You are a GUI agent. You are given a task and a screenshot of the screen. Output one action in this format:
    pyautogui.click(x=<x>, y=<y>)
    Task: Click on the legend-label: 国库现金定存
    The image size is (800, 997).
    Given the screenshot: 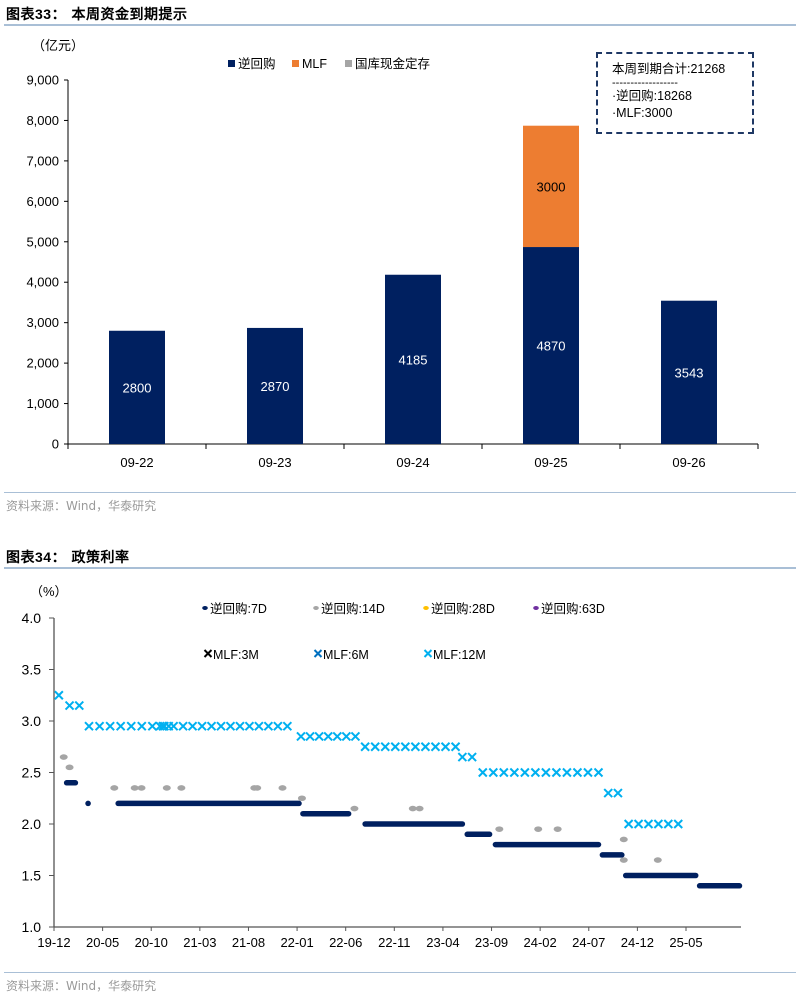 What is the action you would take?
    pyautogui.click(x=392, y=63)
    